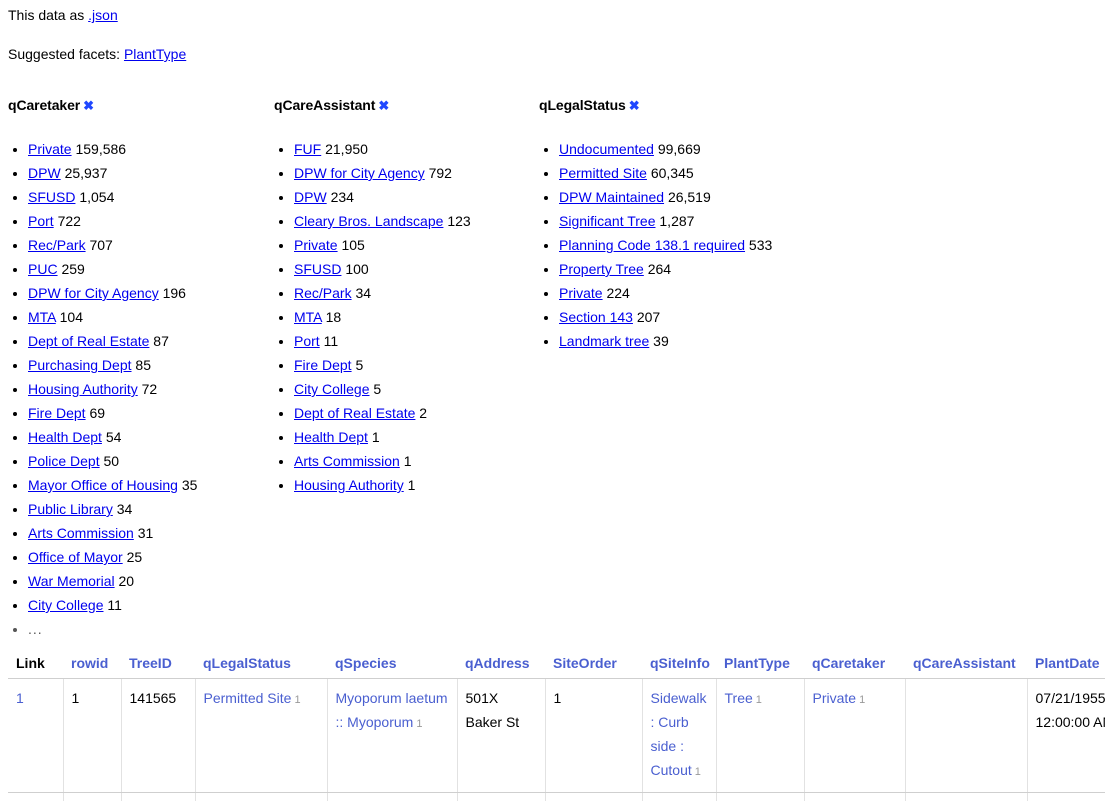  What do you see at coordinates (612, 197) in the screenshot?
I see `facet-item-link: DPW Maintained` at bounding box center [612, 197].